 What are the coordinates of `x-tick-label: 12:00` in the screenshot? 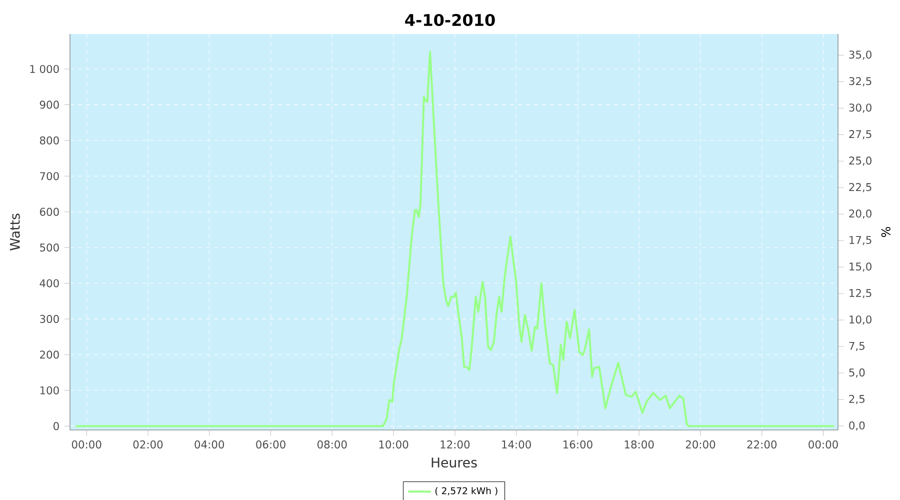 It's located at (455, 444).